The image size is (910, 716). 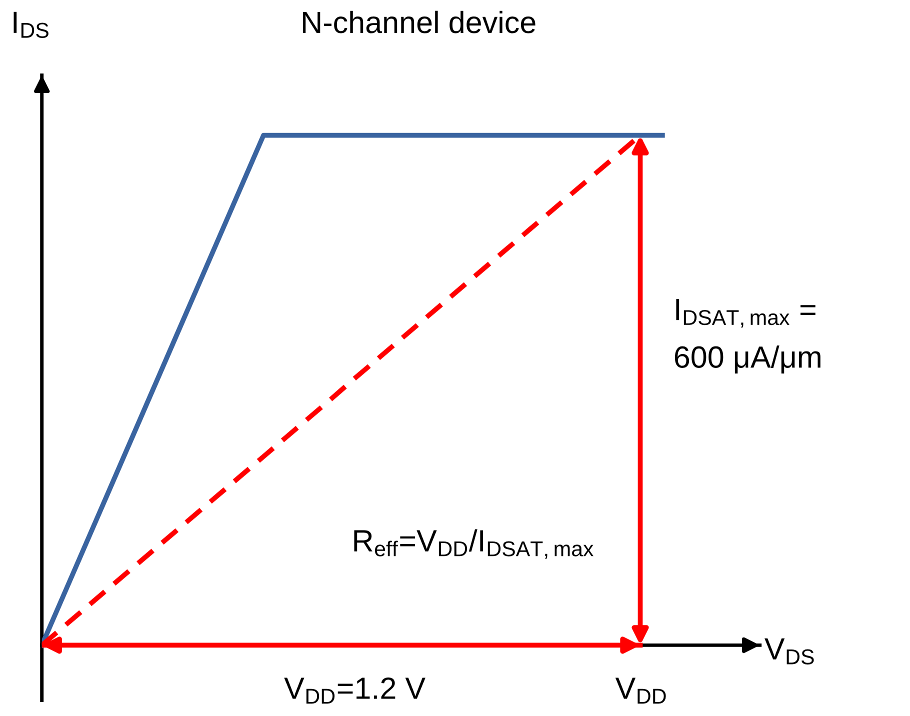 What do you see at coordinates (474, 544) in the screenshot?
I see `annotation: R$_{eff}$=V$_{DD}$/I$_{DSAT,max}$` at bounding box center [474, 544].